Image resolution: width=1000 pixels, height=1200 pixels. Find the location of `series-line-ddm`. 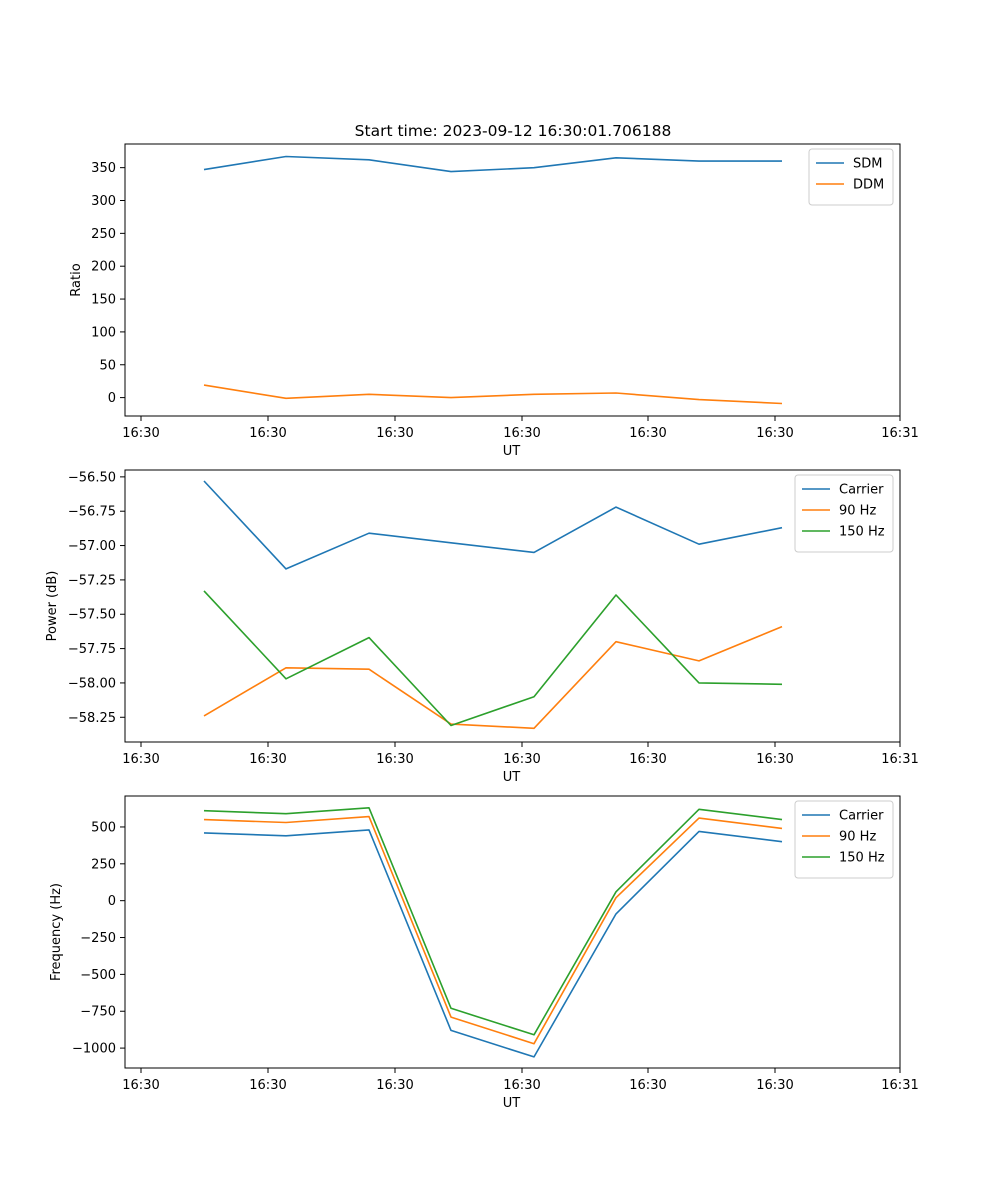

series-line-ddm is located at coordinates (493, 394).